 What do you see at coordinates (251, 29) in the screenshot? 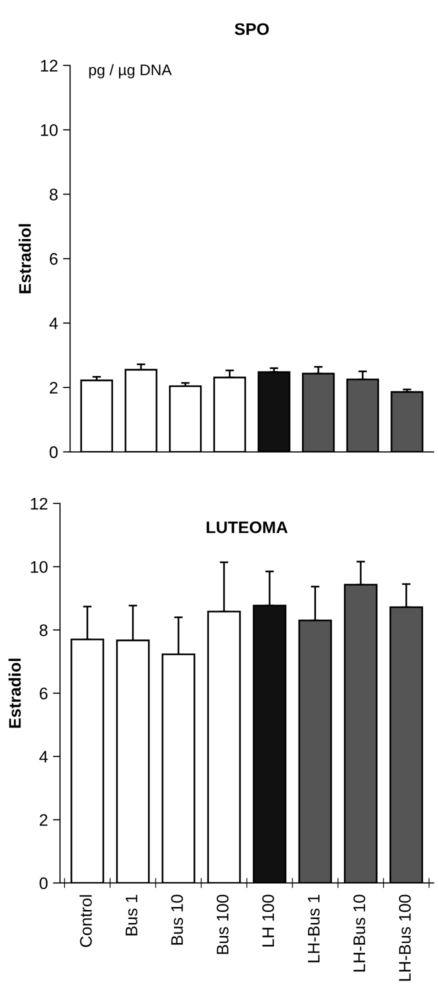
I see `chart-title: SPO` at bounding box center [251, 29].